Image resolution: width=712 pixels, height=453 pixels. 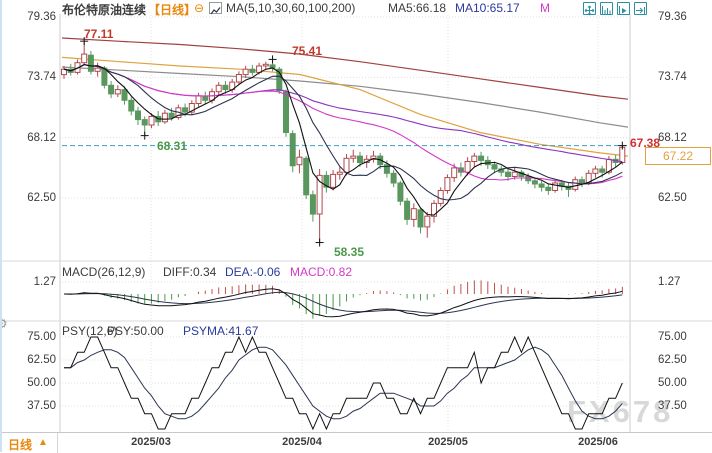 What do you see at coordinates (57, 443) in the screenshot?
I see `bottom-bar-divider` at bounding box center [57, 443].